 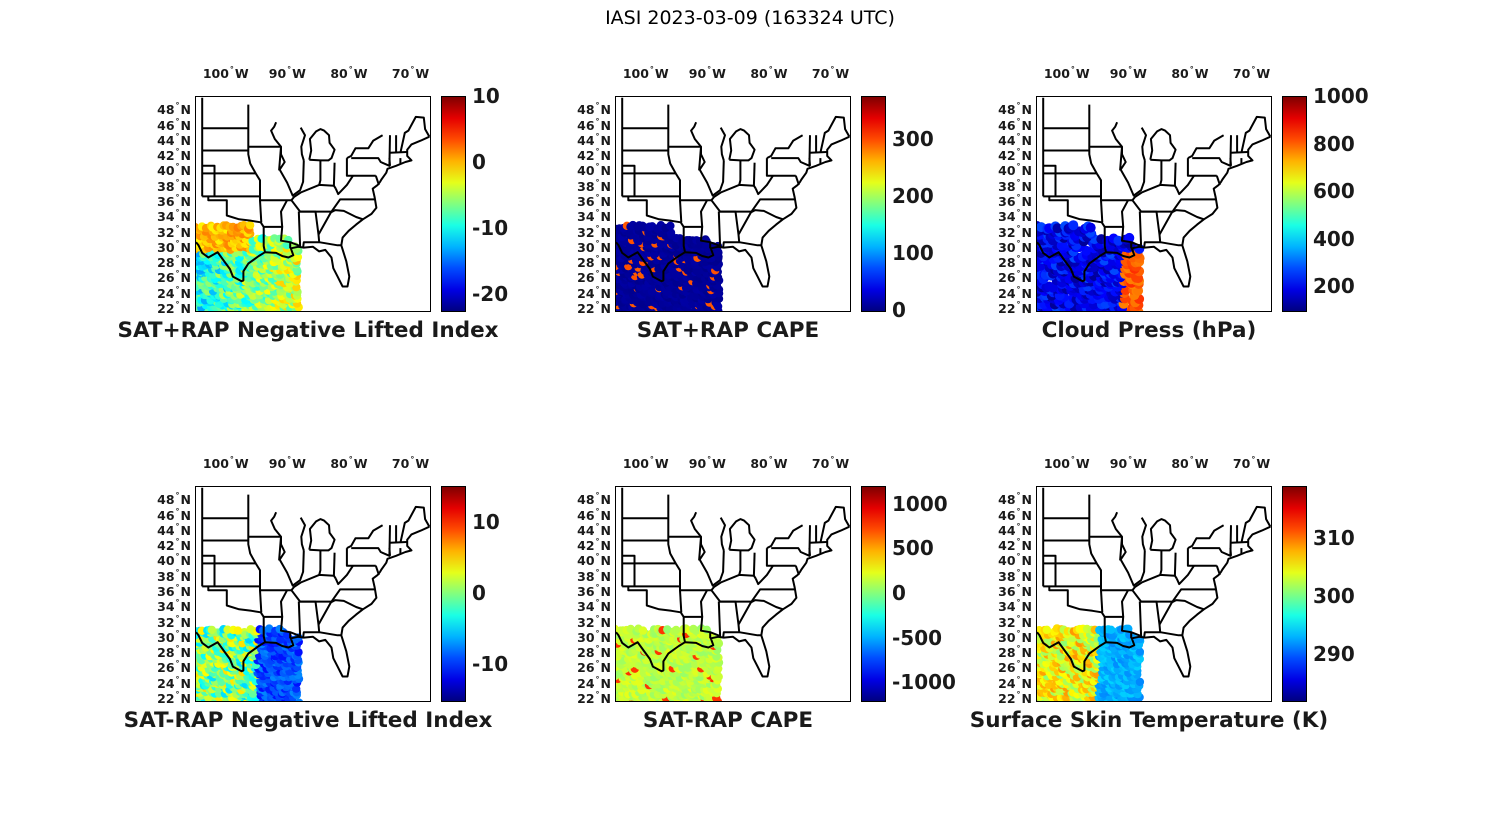 What do you see at coordinates (166, 156) in the screenshot?
I see `lat-tick-degrees: 42` at bounding box center [166, 156].